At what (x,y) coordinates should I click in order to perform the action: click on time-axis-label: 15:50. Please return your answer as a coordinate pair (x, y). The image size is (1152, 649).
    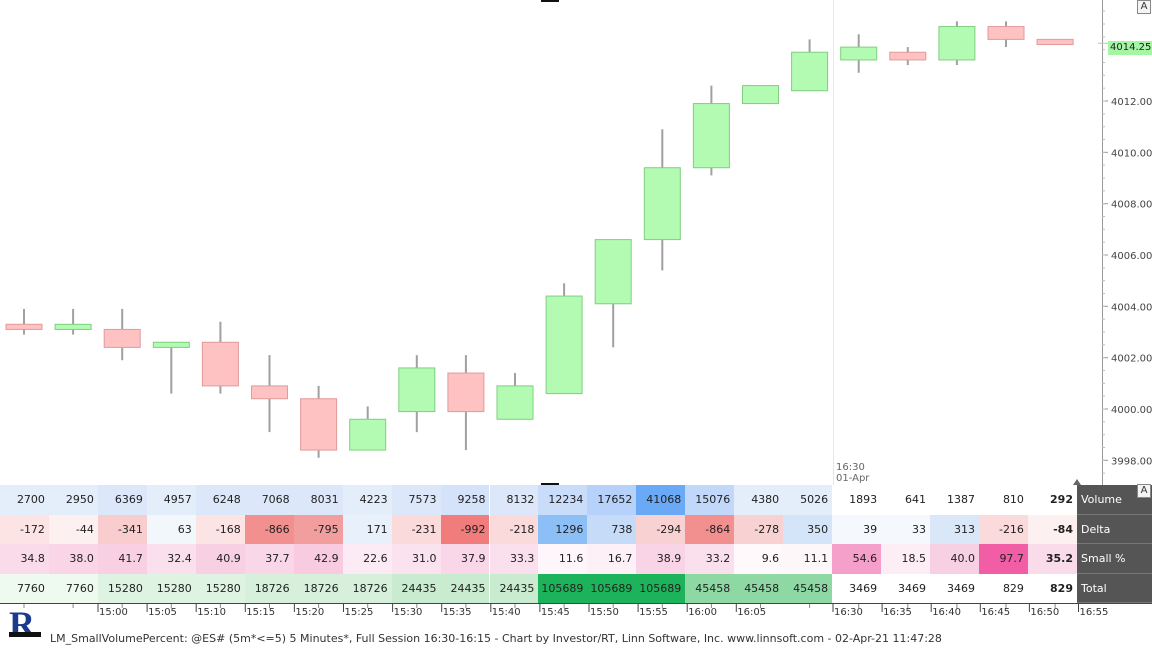
    Looking at the image, I should click on (604, 612).